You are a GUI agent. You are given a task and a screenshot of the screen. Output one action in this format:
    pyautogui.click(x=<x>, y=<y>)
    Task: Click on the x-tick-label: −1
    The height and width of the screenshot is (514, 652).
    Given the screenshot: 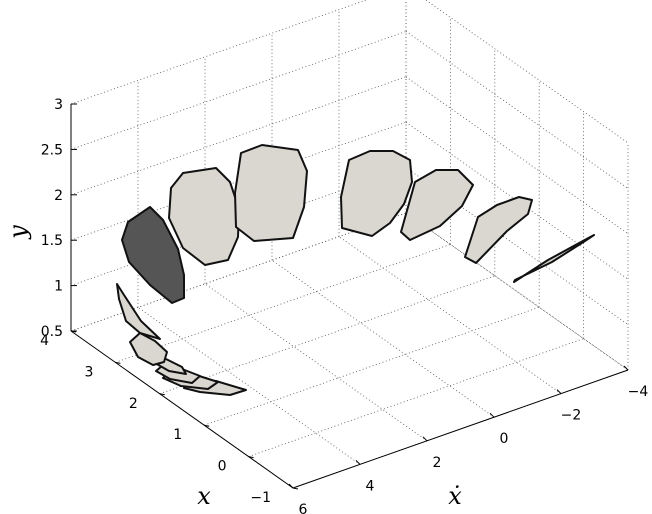 What is the action you would take?
    pyautogui.click(x=260, y=498)
    